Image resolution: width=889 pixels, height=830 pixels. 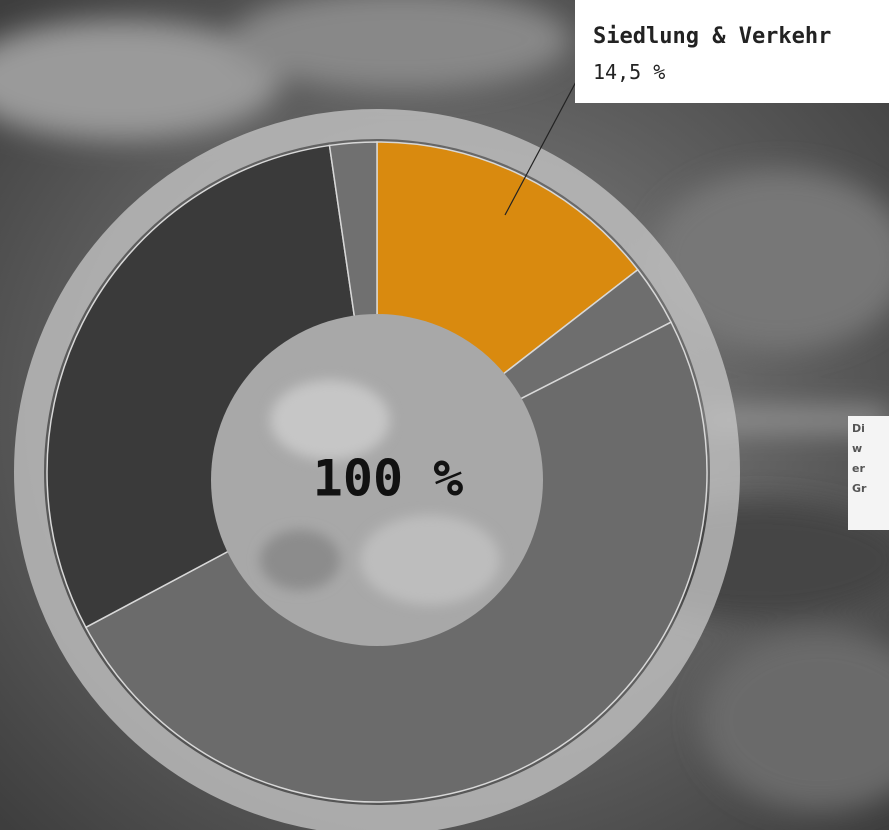 I want to click on side-text: w, so click(x=857, y=448).